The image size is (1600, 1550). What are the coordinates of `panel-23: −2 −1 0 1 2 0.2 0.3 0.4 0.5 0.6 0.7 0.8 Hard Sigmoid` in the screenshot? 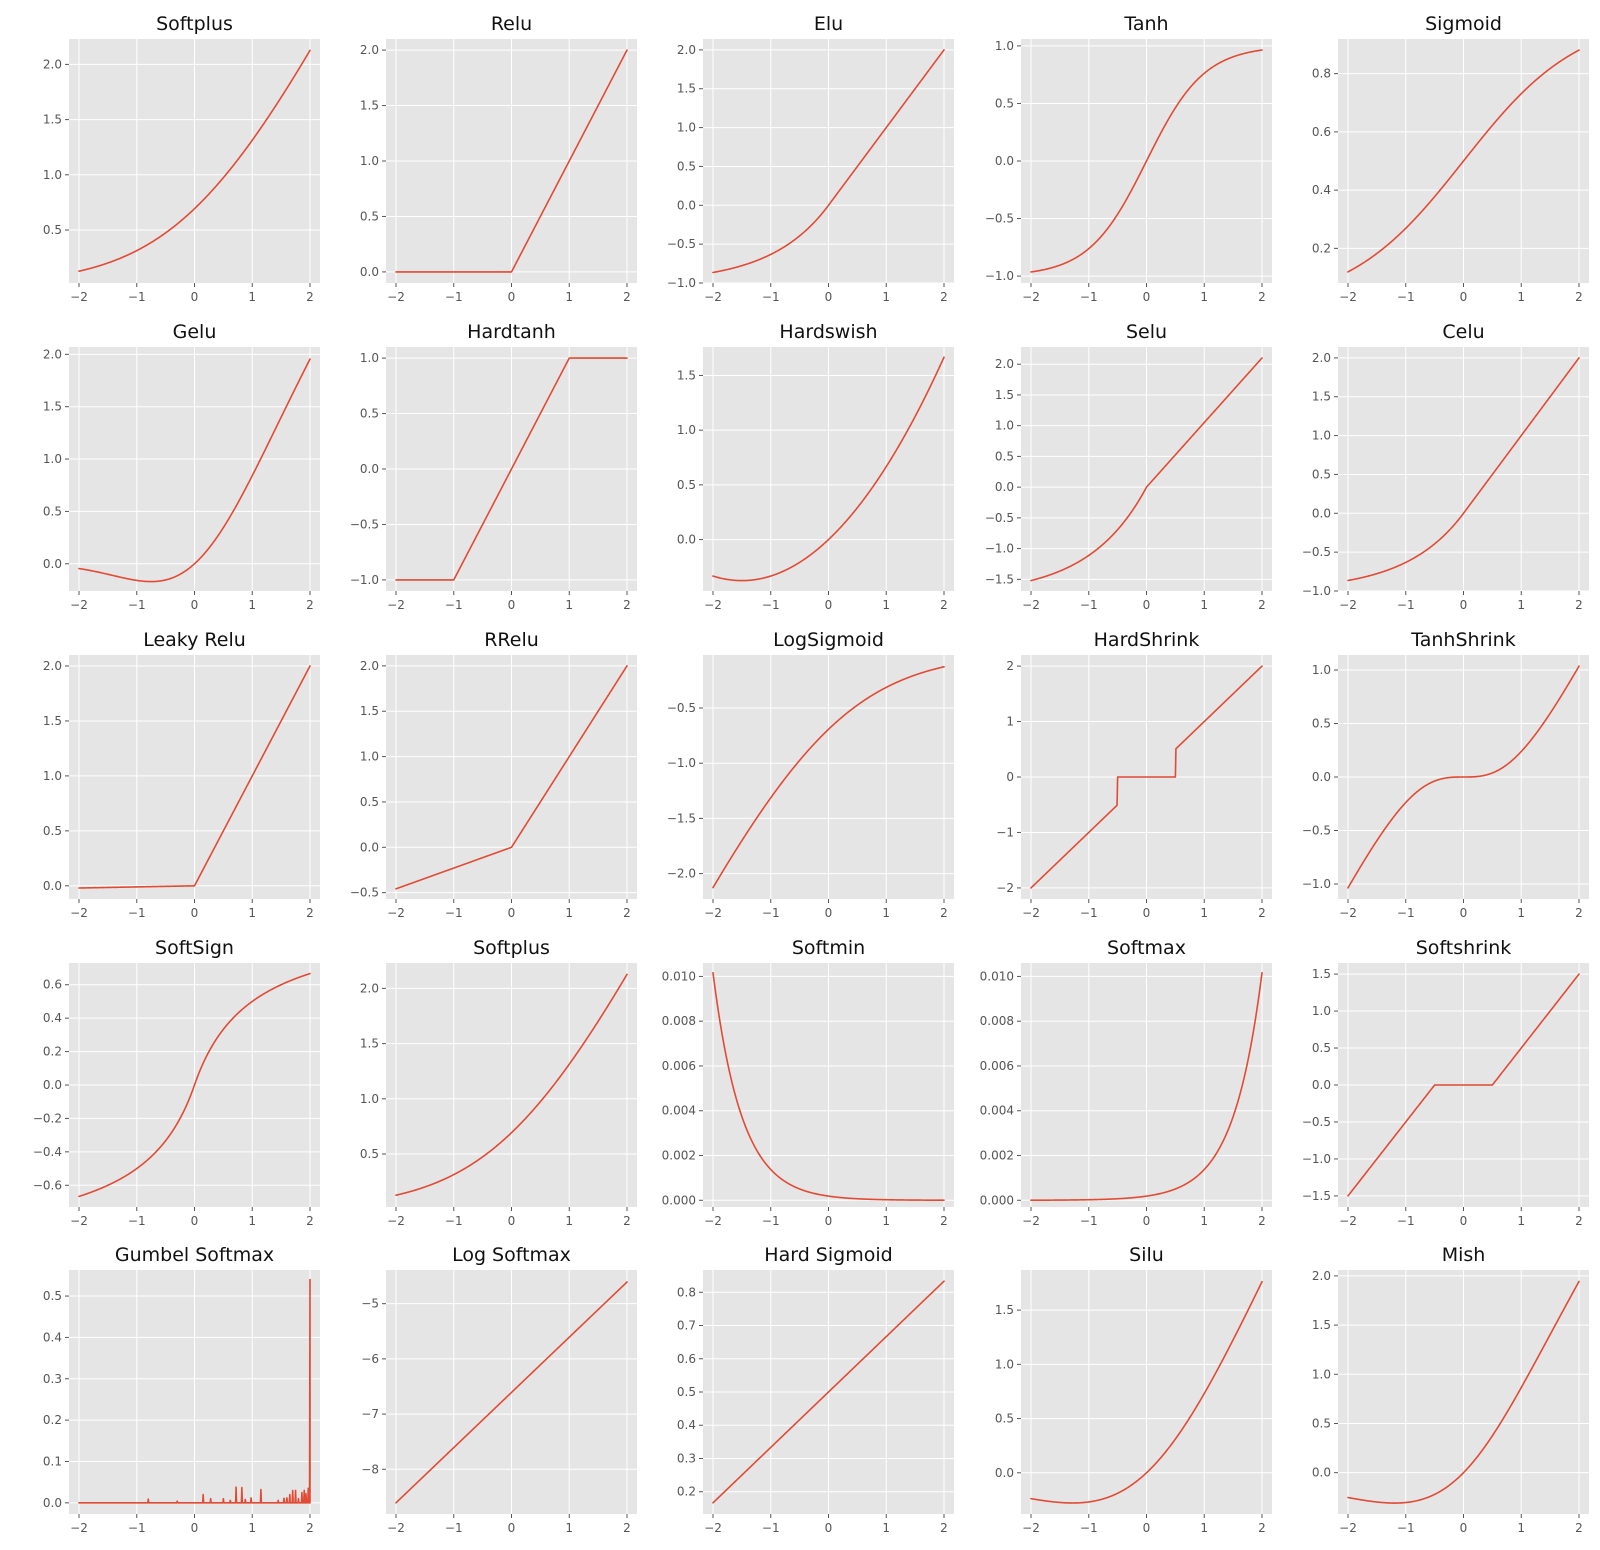 It's located at (815, 1389).